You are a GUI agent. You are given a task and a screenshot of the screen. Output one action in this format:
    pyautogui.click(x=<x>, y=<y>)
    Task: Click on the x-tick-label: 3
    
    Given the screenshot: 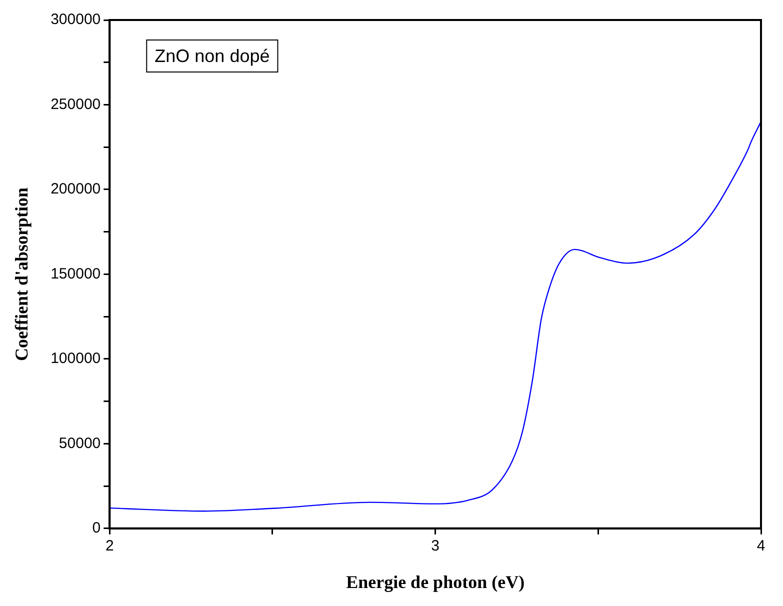 What is the action you would take?
    pyautogui.click(x=435, y=546)
    